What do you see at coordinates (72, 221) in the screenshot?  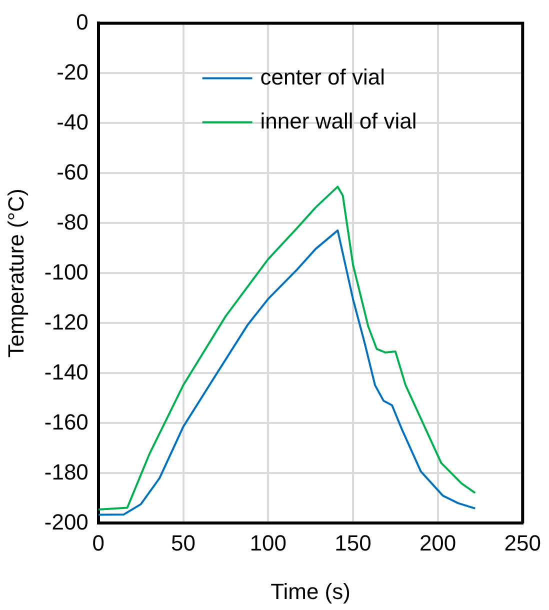 I see `y-tick-label: -80` at bounding box center [72, 221].